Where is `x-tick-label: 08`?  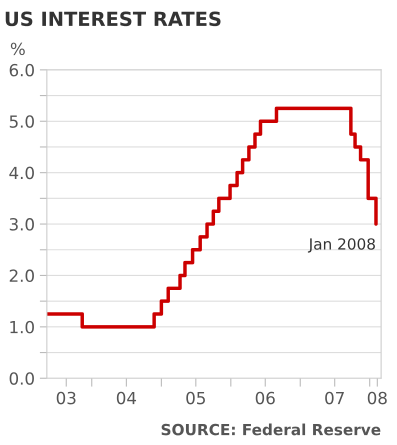 x-tick-label: 08 is located at coordinates (377, 398).